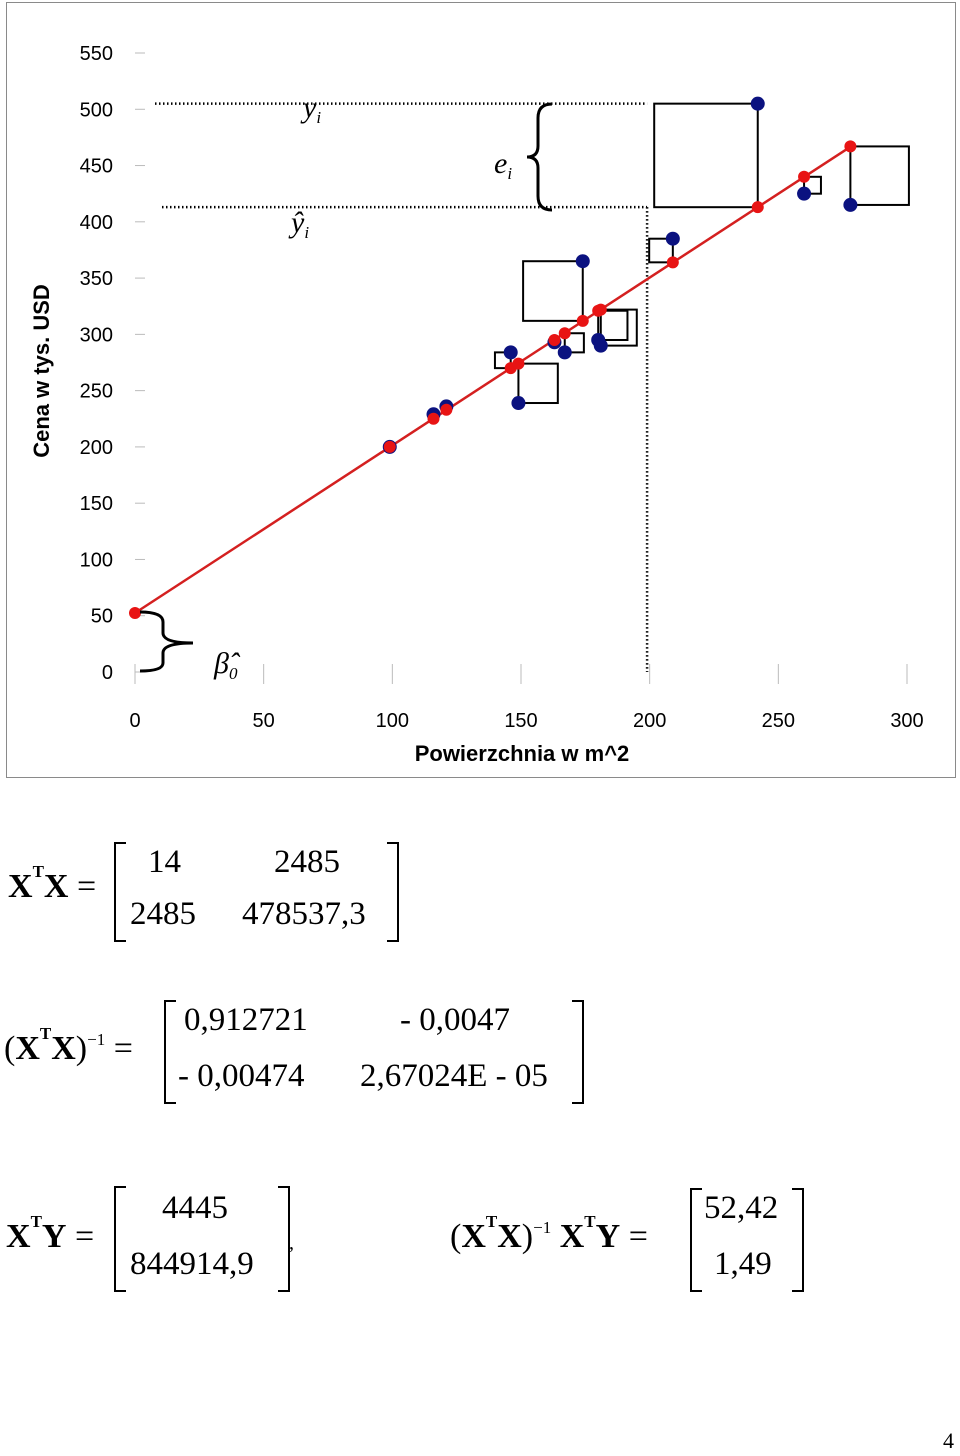  Describe the element at coordinates (107, 673) in the screenshot. I see `y-tick-label: 0` at that location.